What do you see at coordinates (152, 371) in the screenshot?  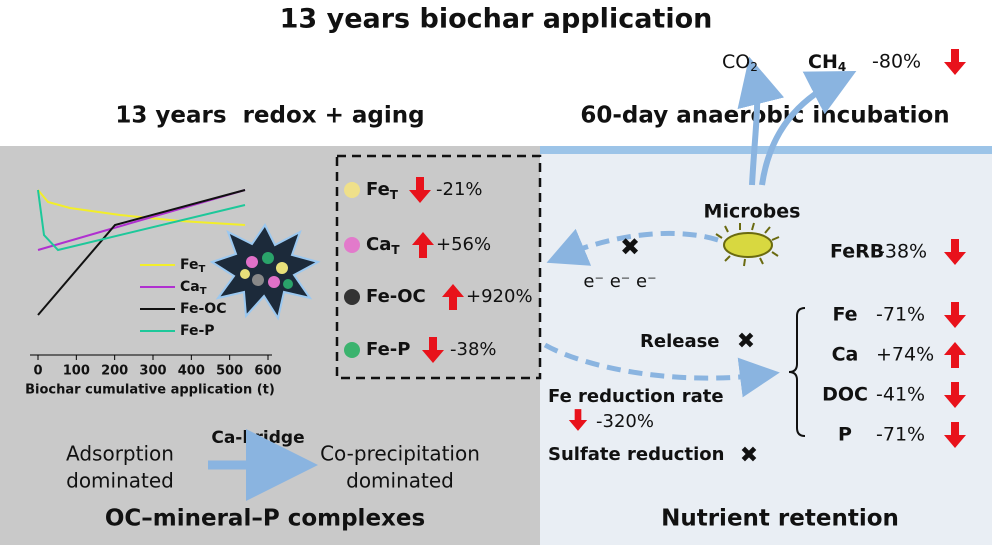 I see `tick-label: 300` at bounding box center [152, 371].